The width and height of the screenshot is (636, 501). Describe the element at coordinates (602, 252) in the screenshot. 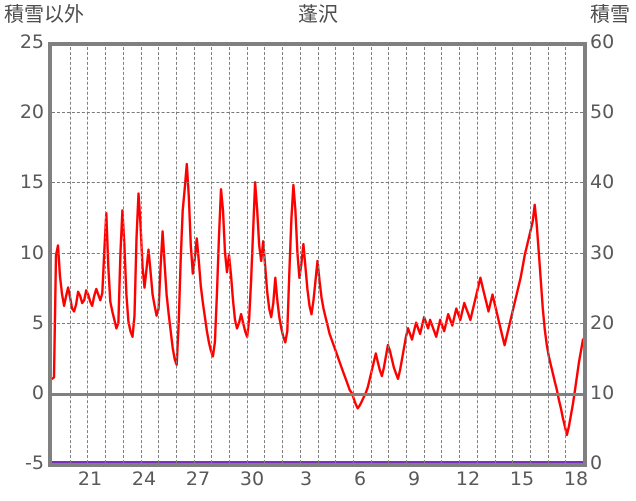

I see `y-tick-right: 30` at that location.